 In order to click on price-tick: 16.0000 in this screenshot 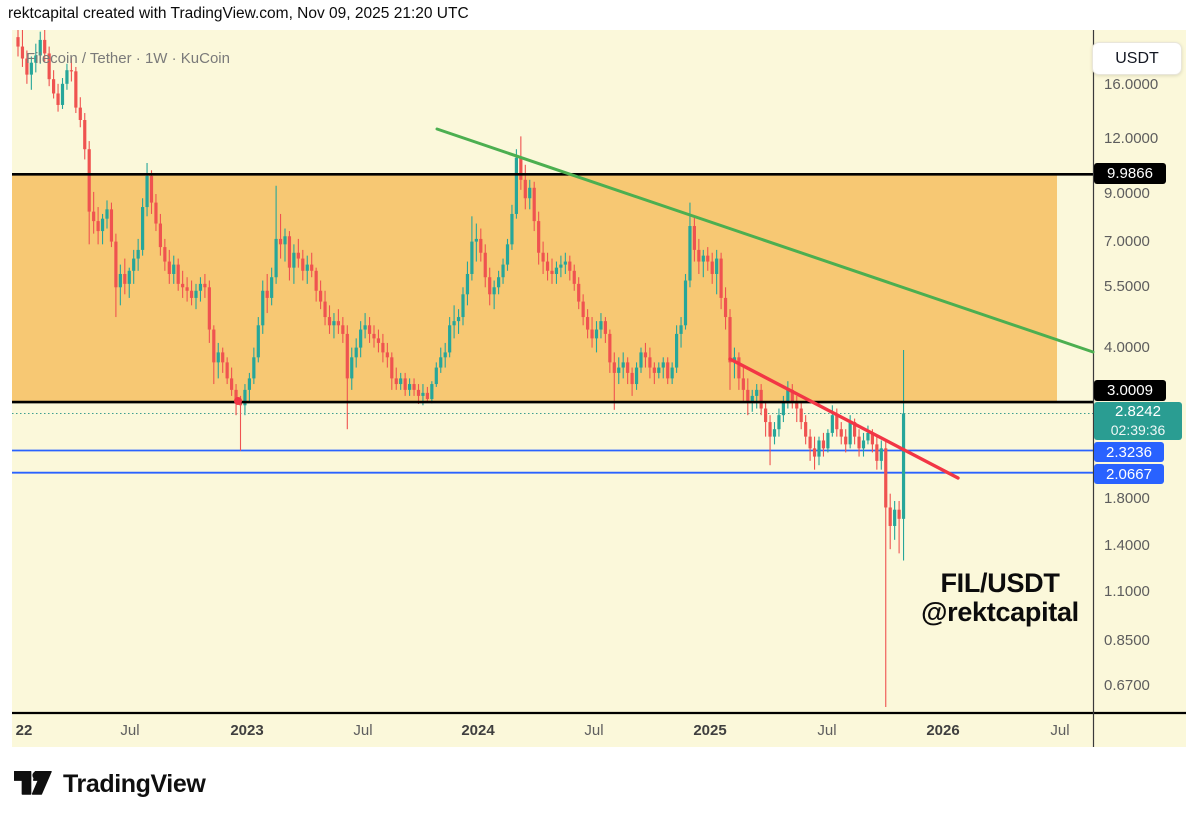, I will do `click(1131, 84)`.